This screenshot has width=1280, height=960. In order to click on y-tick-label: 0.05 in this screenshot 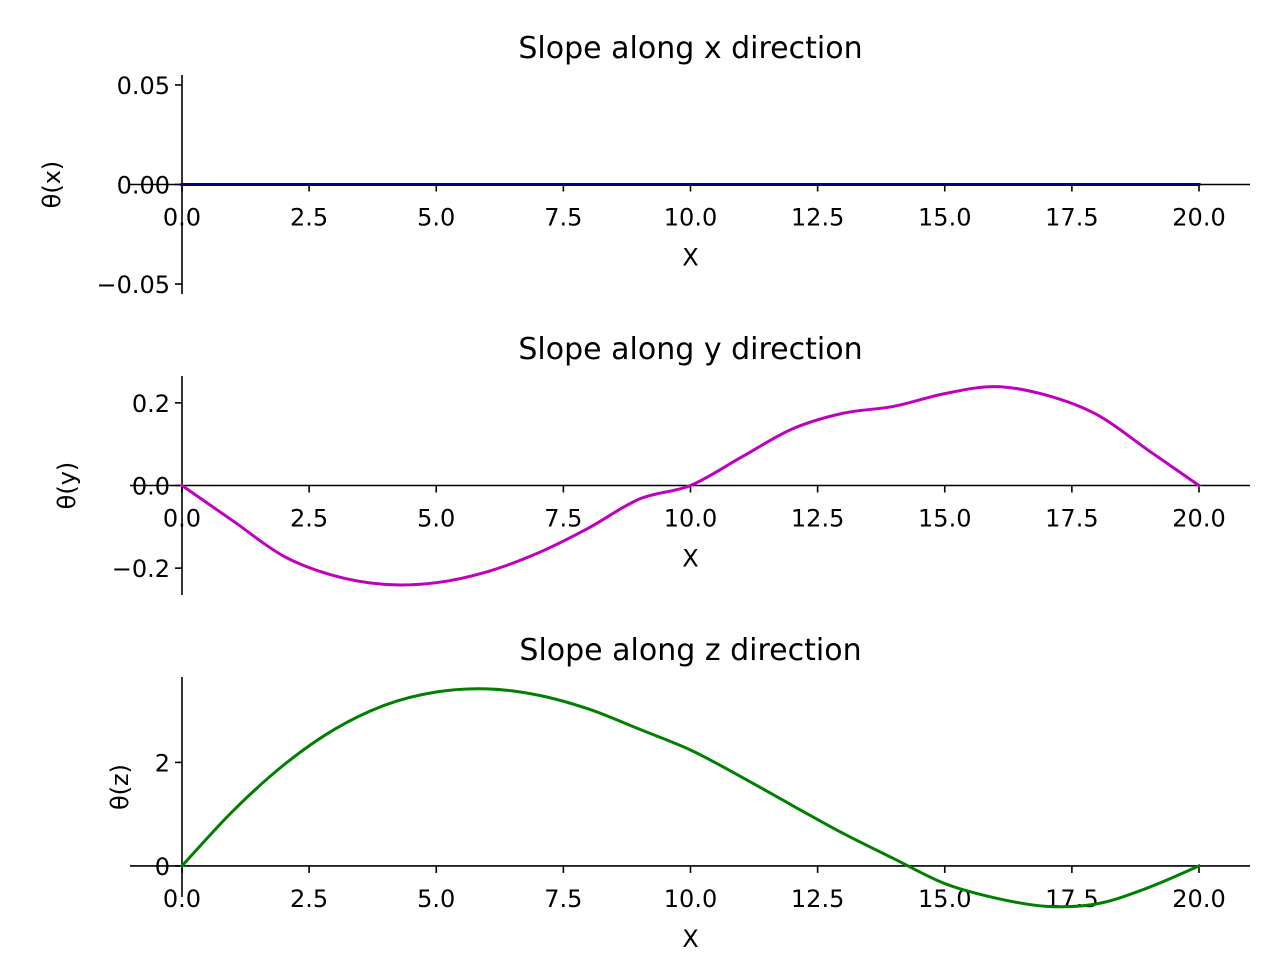, I will do `click(143, 86)`.